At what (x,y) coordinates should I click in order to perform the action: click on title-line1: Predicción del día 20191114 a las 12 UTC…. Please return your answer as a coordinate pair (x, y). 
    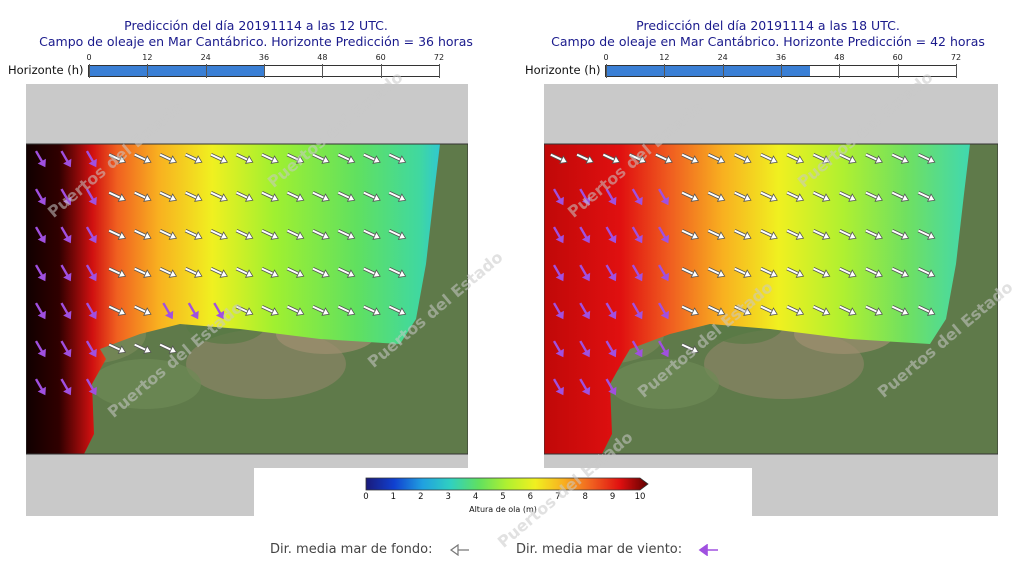
    Looking at the image, I should click on (256, 25).